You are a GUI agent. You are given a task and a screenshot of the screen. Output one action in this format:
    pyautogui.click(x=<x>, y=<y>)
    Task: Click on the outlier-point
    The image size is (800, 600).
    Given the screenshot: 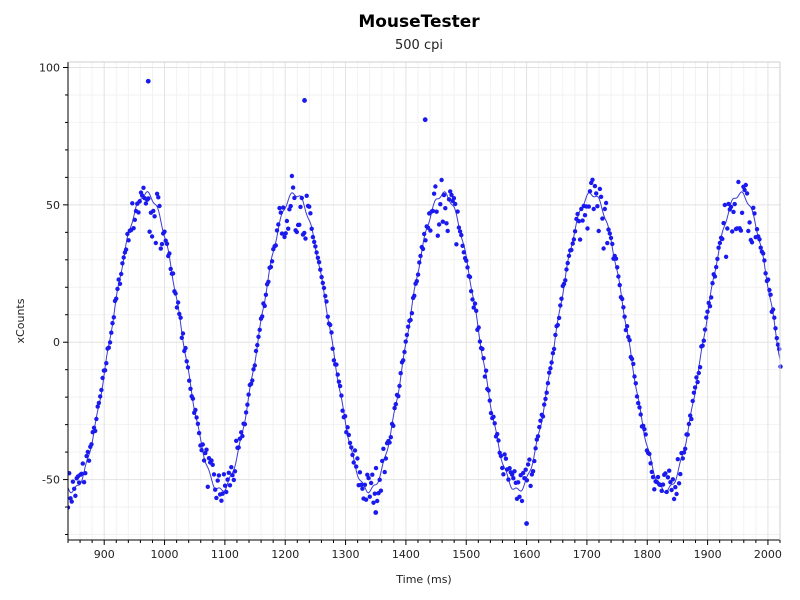 What is the action you would take?
    pyautogui.click(x=376, y=512)
    